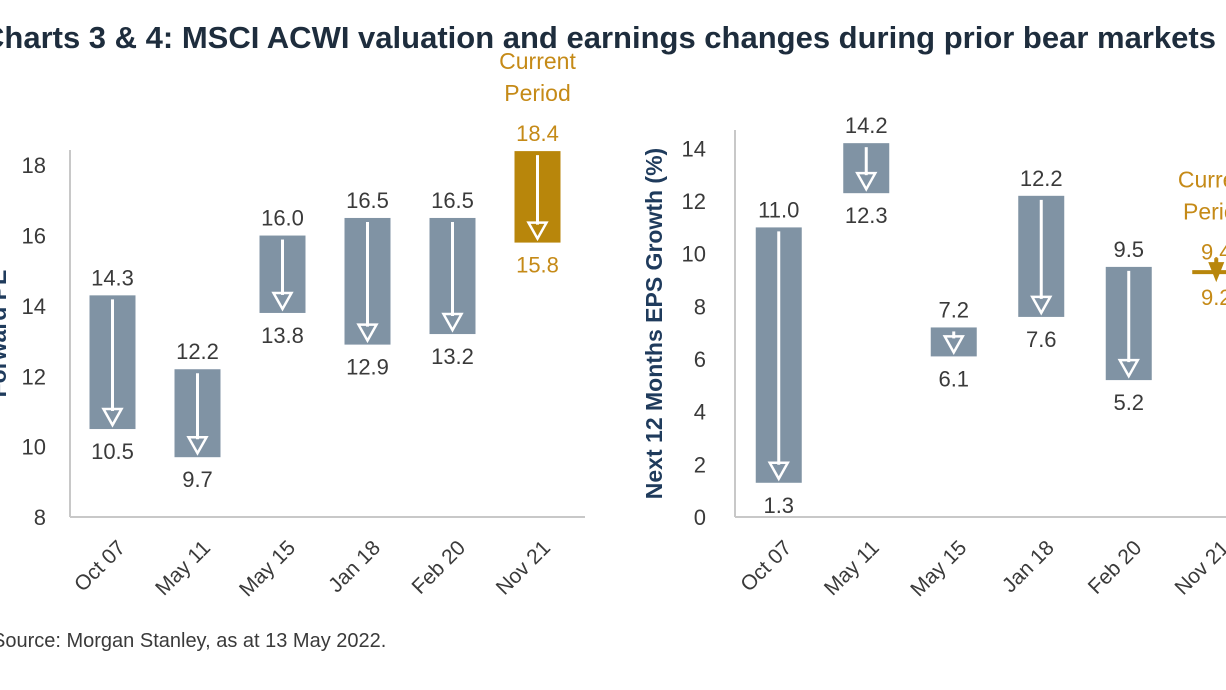  I want to click on end-value-label: 1.3, so click(778, 505).